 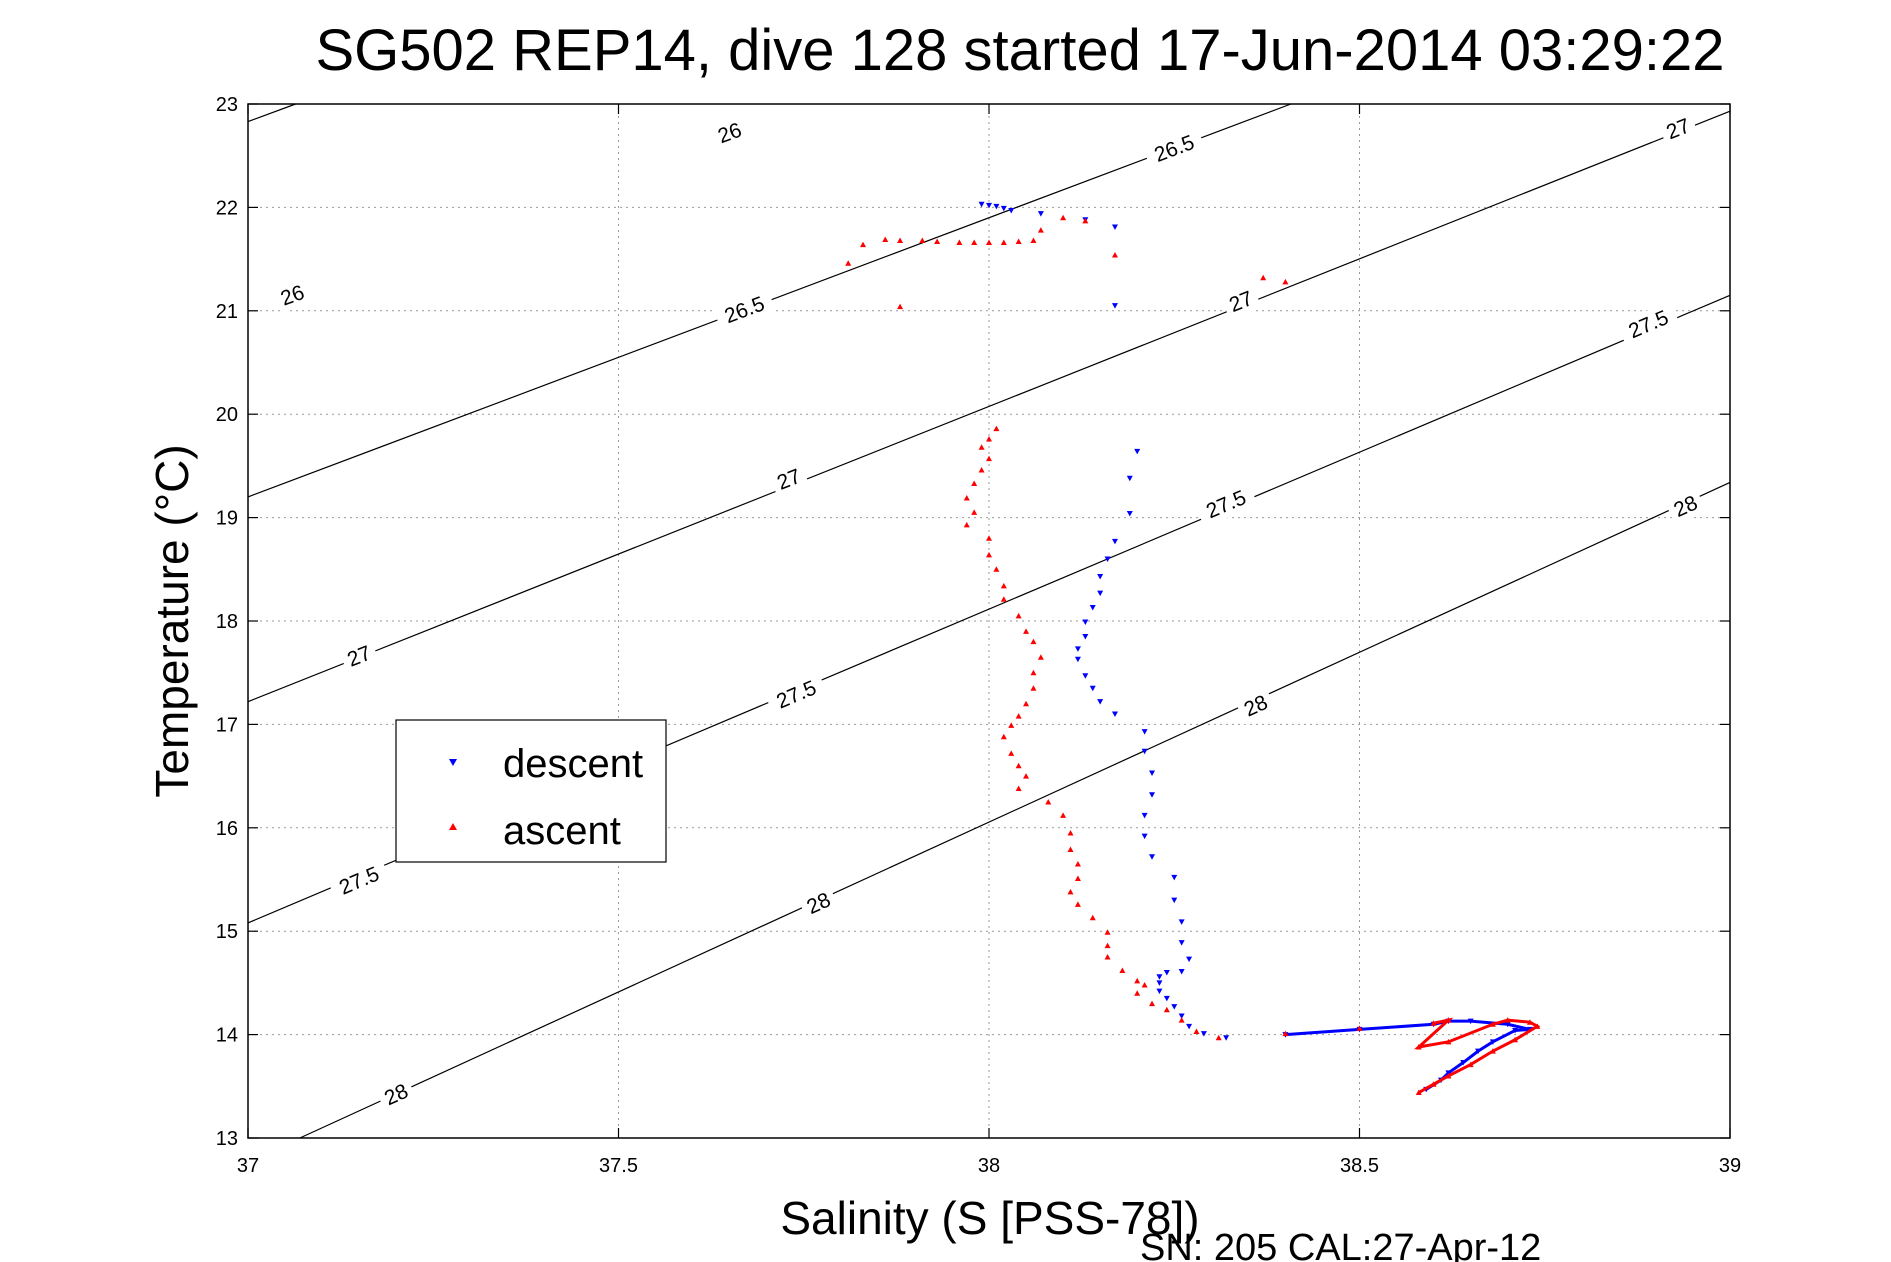 What do you see at coordinates (248, 1166) in the screenshot?
I see `x-tick-label: 37` at bounding box center [248, 1166].